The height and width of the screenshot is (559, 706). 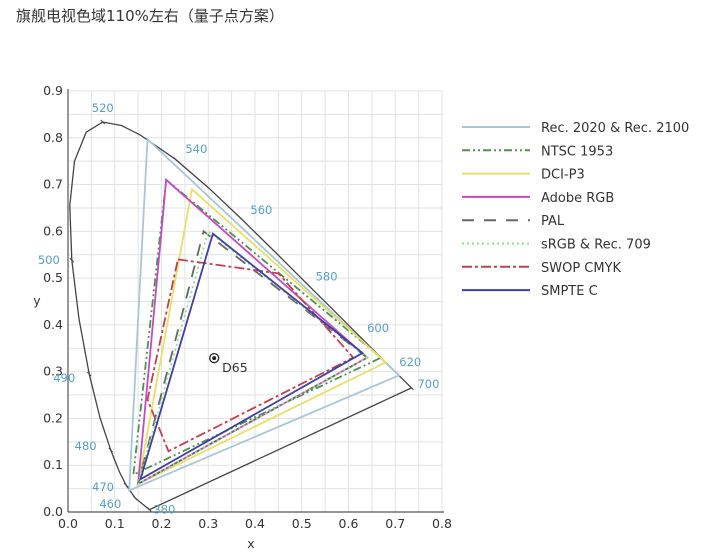 What do you see at coordinates (261, 210) in the screenshot?
I see `wavelength-label: 560` at bounding box center [261, 210].